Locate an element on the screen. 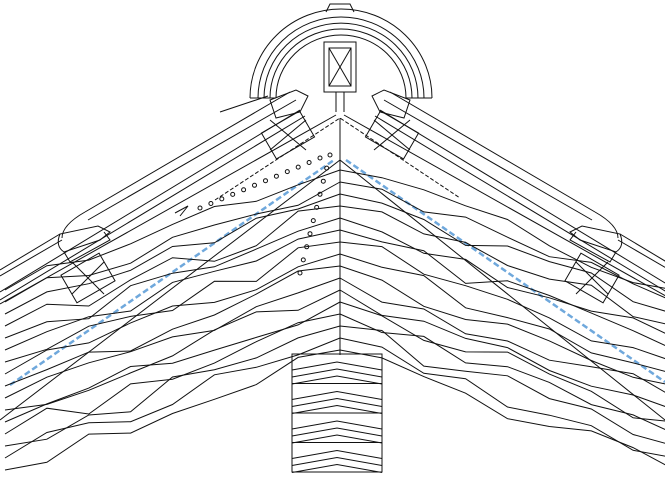 The image size is (665, 477). arrow is located at coordinates (181, 211).